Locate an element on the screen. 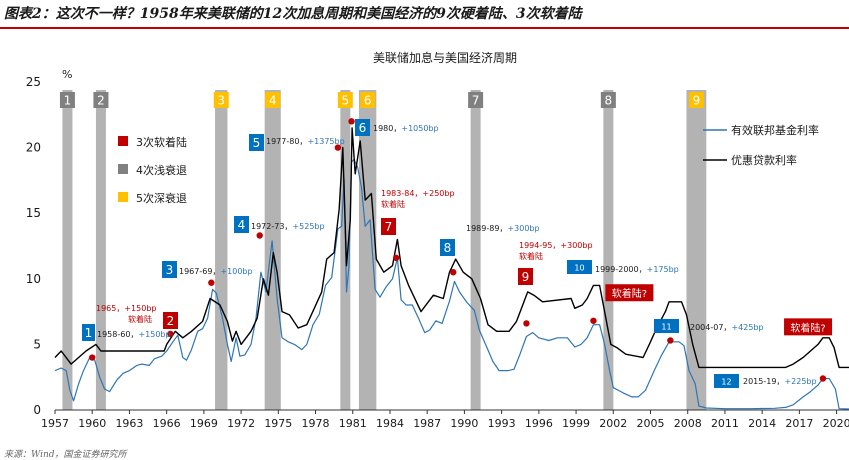 This screenshot has width=849, height=460. y-tick-label: 15 is located at coordinates (33, 213).